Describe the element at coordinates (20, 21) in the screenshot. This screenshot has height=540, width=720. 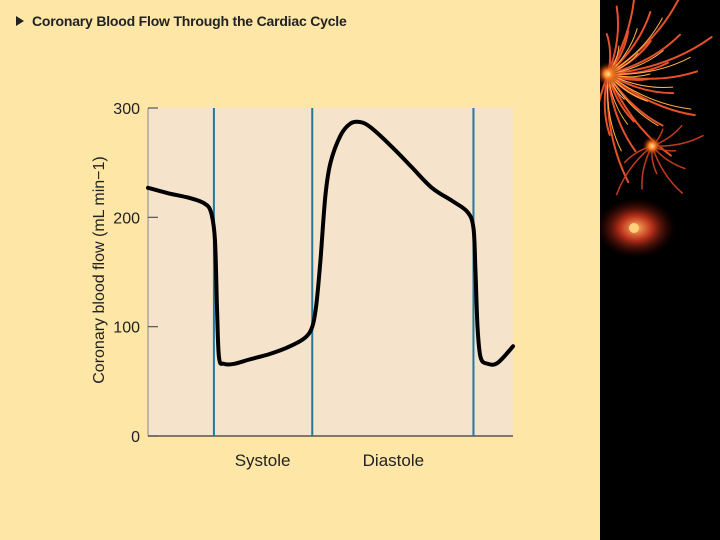
I see `triangle-bullet-icon` at that location.